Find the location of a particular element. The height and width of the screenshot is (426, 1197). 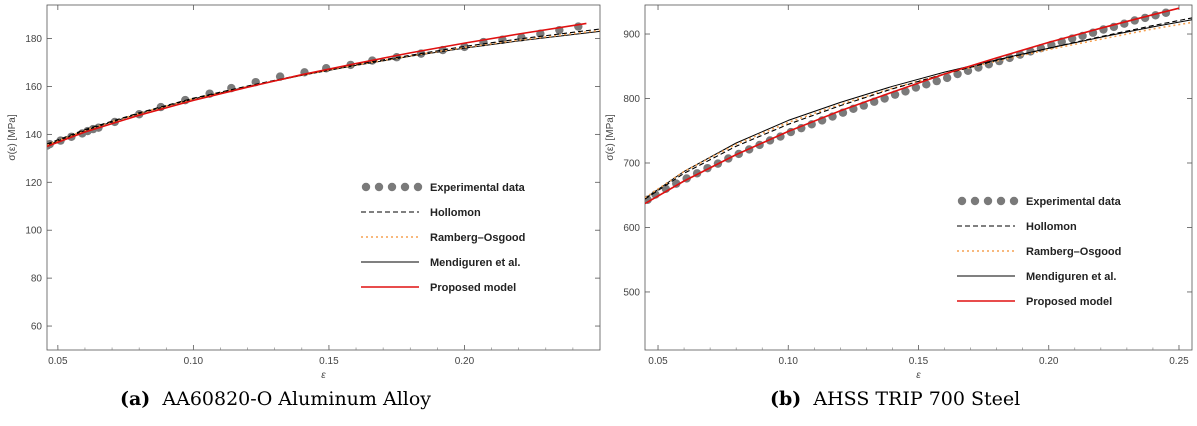

series-line-hollomon is located at coordinates (323, 86).